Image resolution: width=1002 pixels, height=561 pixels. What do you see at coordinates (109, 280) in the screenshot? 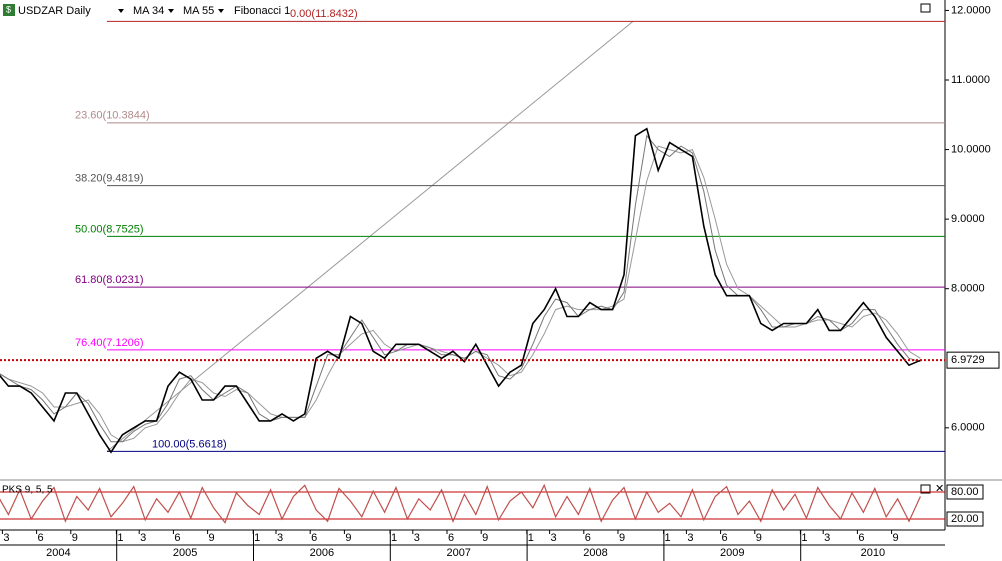
I see `fibonacci-label: 61.80(8.0231)` at bounding box center [109, 280].